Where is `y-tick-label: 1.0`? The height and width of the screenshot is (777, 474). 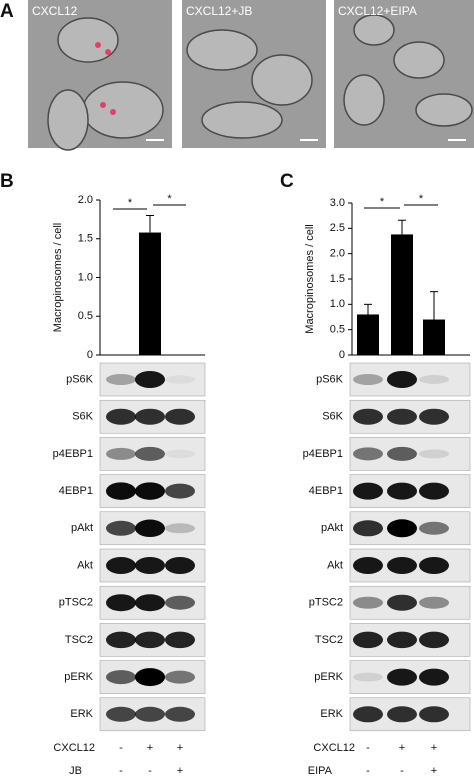 y-tick-label: 1.0 is located at coordinates (85, 277).